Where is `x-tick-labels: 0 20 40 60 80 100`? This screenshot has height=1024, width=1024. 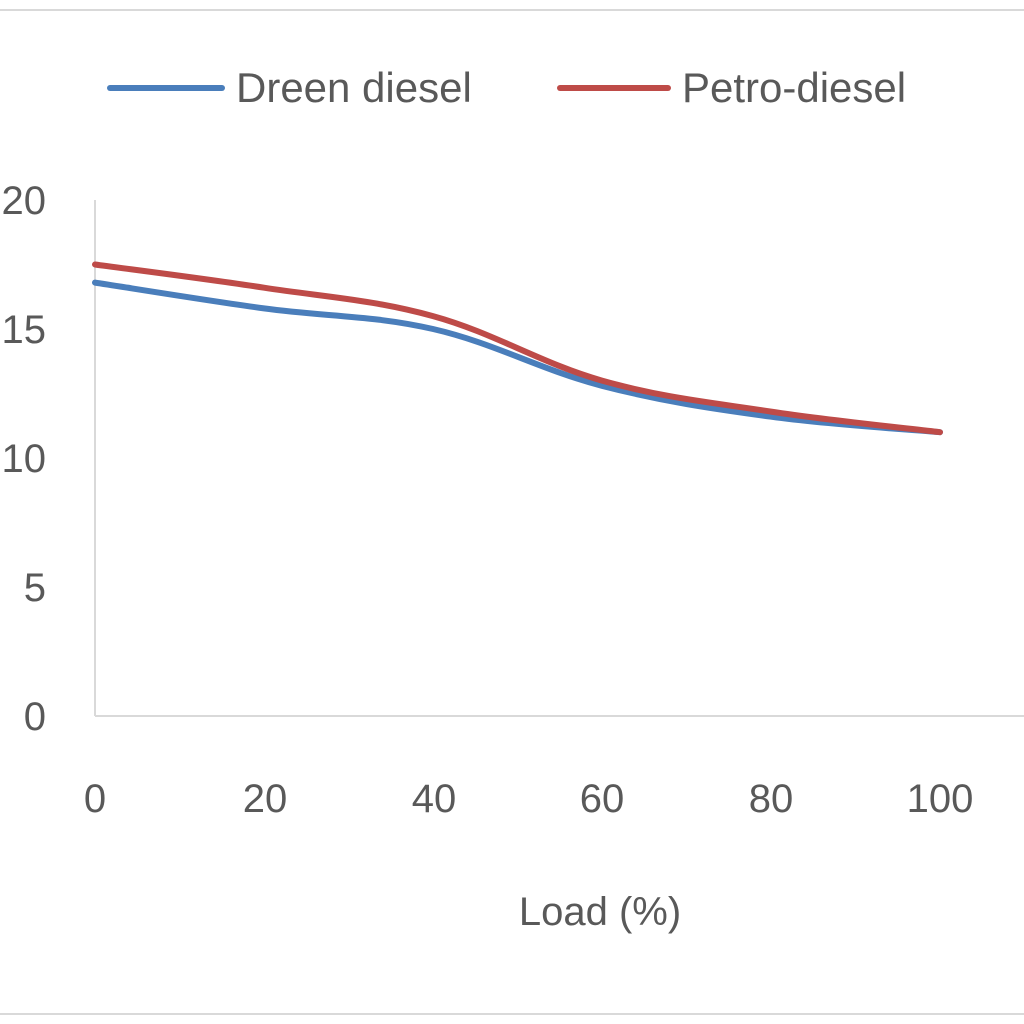
x-tick-labels: 0 20 40 60 80 100 is located at coordinates (529, 799).